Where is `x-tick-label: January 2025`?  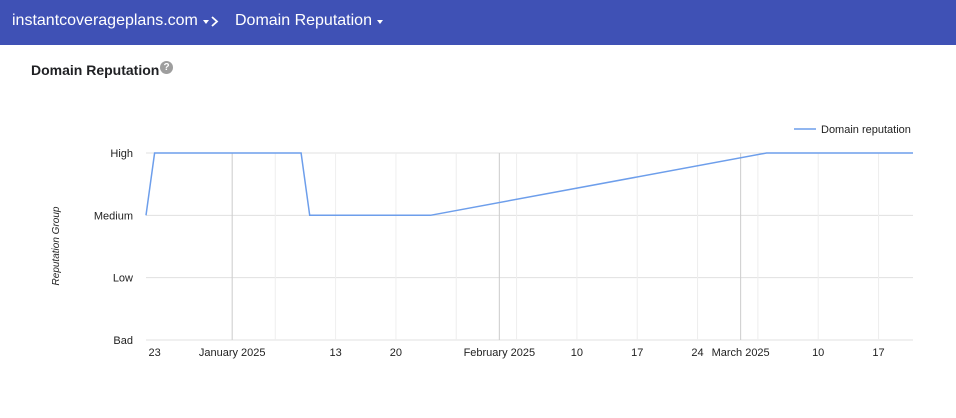
x-tick-label: January 2025 is located at coordinates (232, 353).